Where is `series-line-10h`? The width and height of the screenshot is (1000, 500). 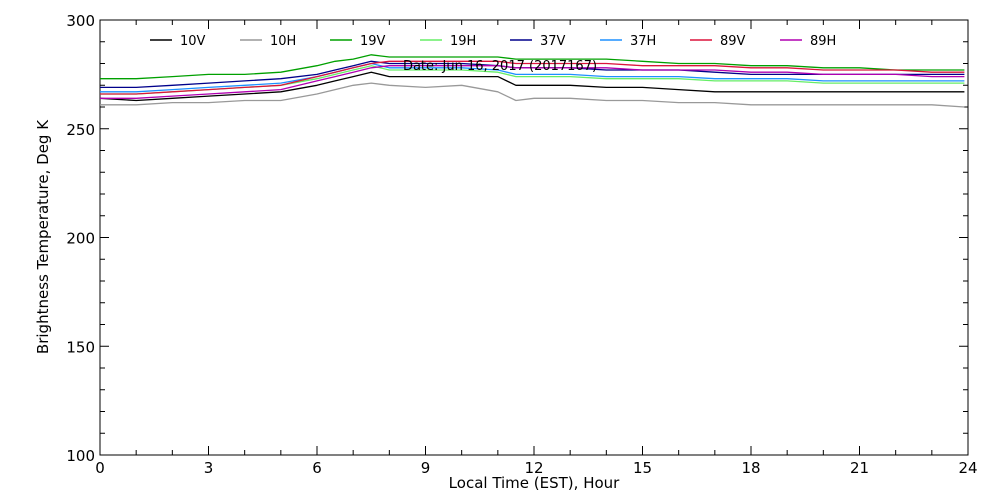
series-line-10h is located at coordinates (532, 95).